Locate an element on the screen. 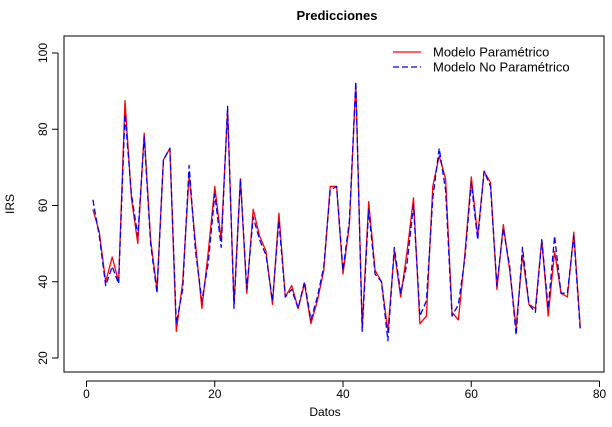 The width and height of the screenshot is (612, 427). x-tick-label: 20 is located at coordinates (215, 394).